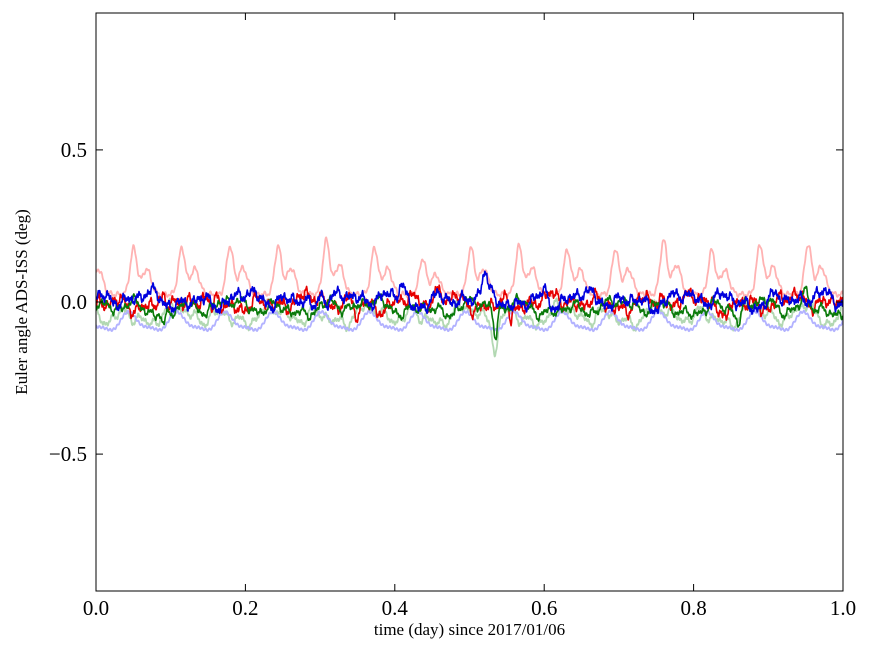 The image size is (875, 662). I want to click on x-tick-label: 0.2, so click(245, 608).